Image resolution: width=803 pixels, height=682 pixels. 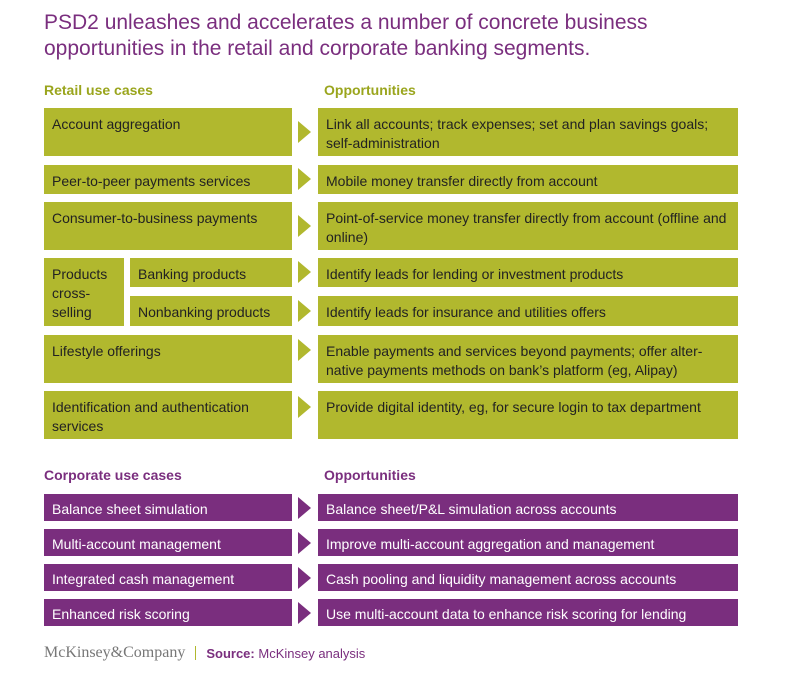 I want to click on footer-divider, so click(x=196, y=653).